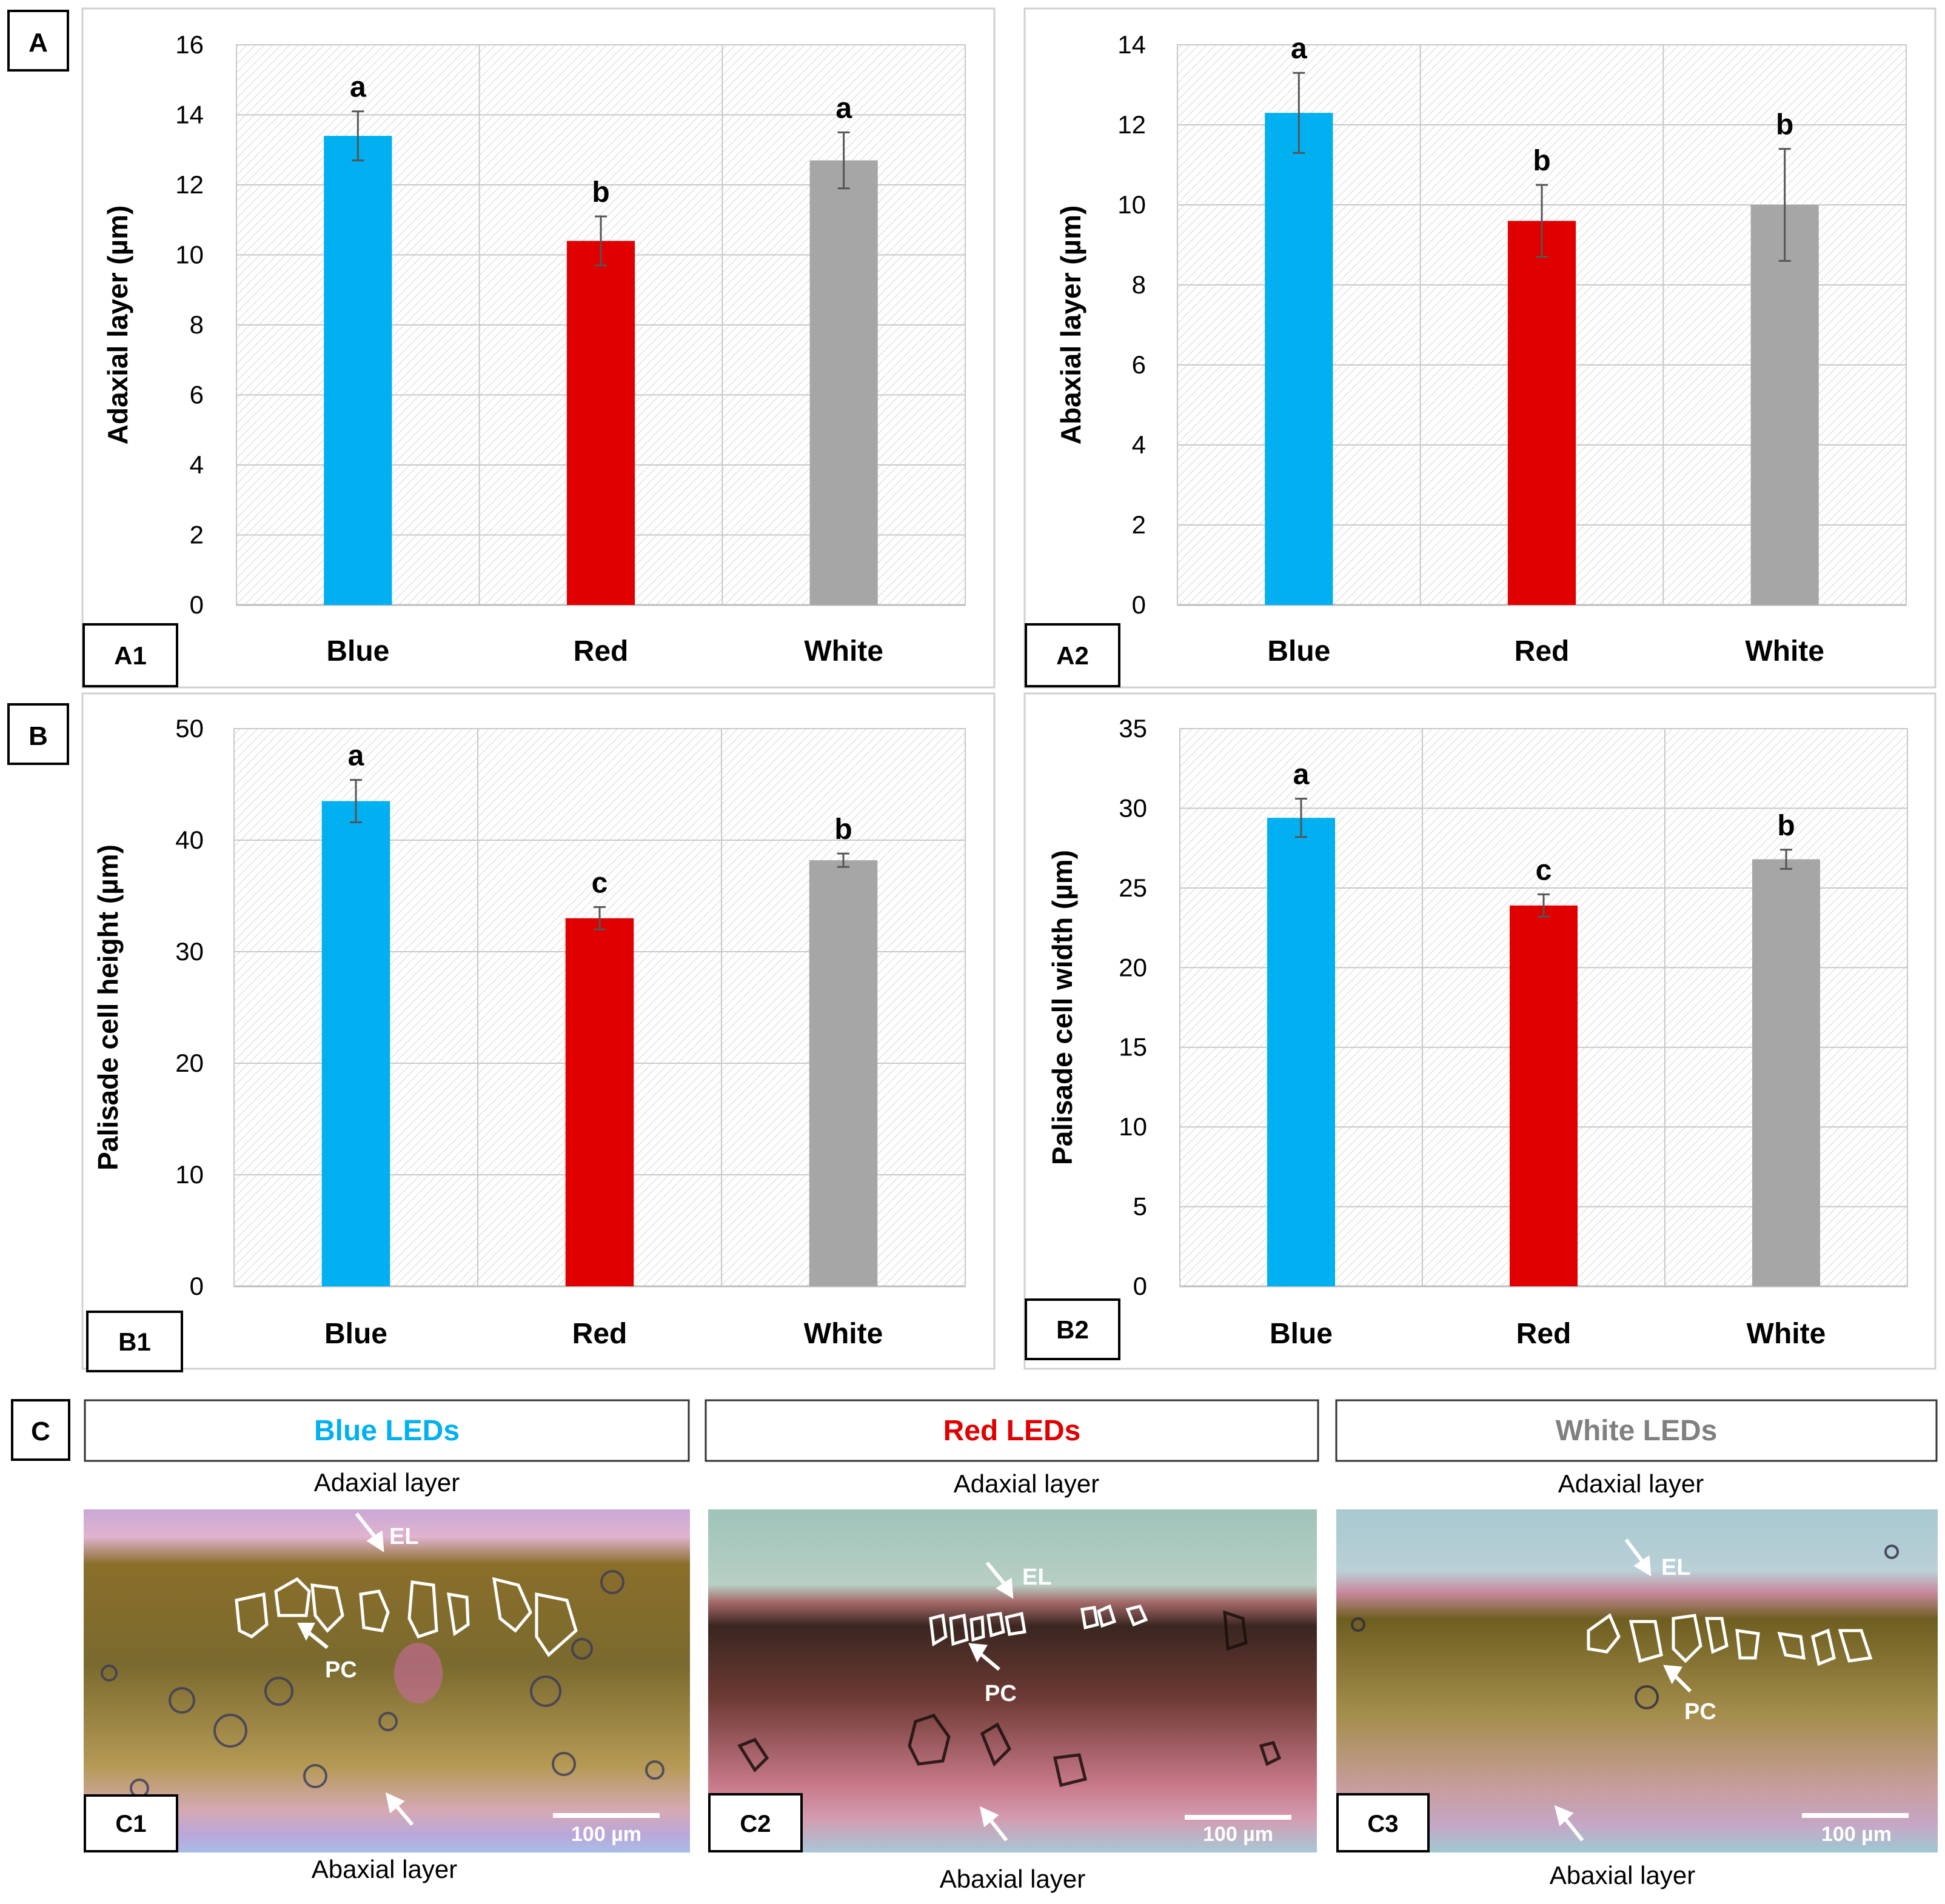 The width and height of the screenshot is (1945, 1904). What do you see at coordinates (843, 651) in the screenshot?
I see `a1-category-label-white: White` at bounding box center [843, 651].